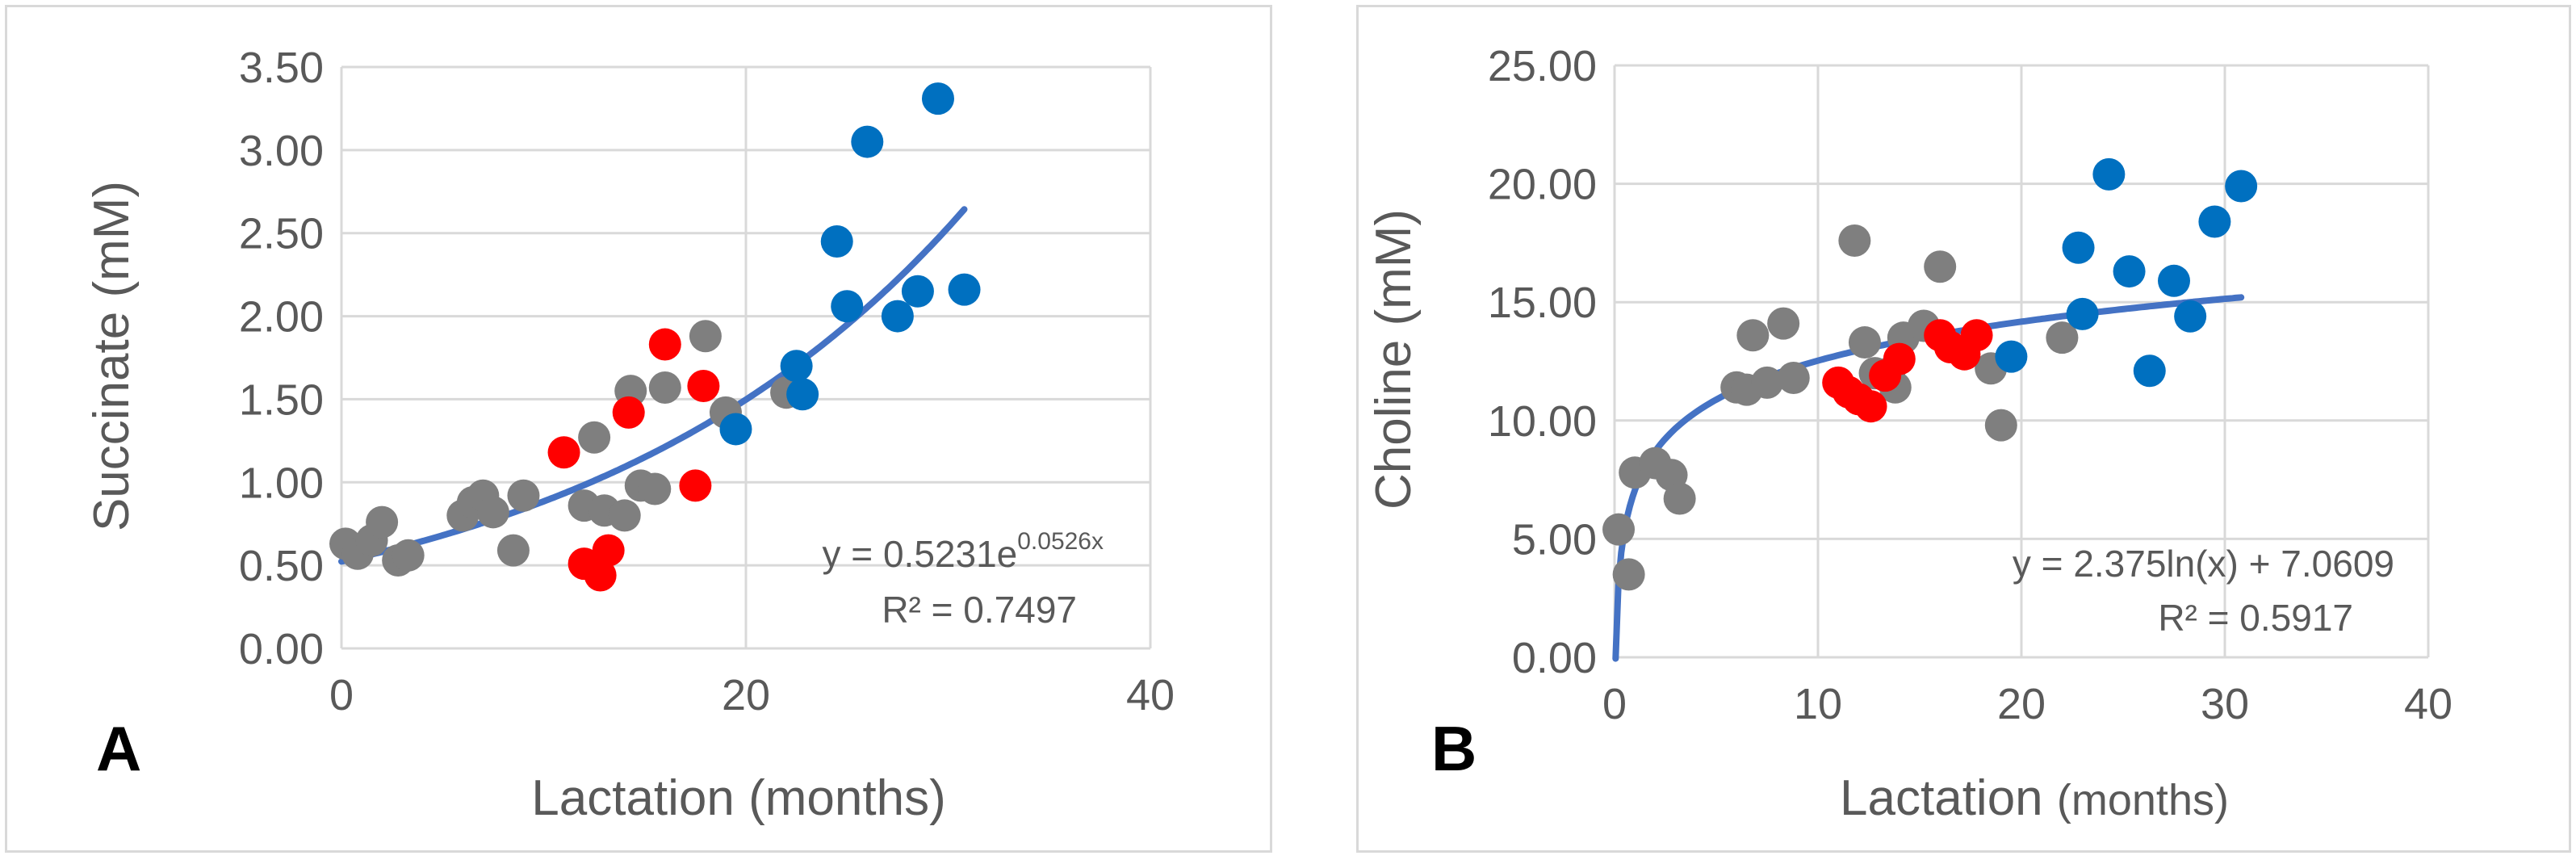 The width and height of the screenshot is (2576, 864). What do you see at coordinates (281, 151) in the screenshot?
I see `y-tick-label: 3.00` at bounding box center [281, 151].